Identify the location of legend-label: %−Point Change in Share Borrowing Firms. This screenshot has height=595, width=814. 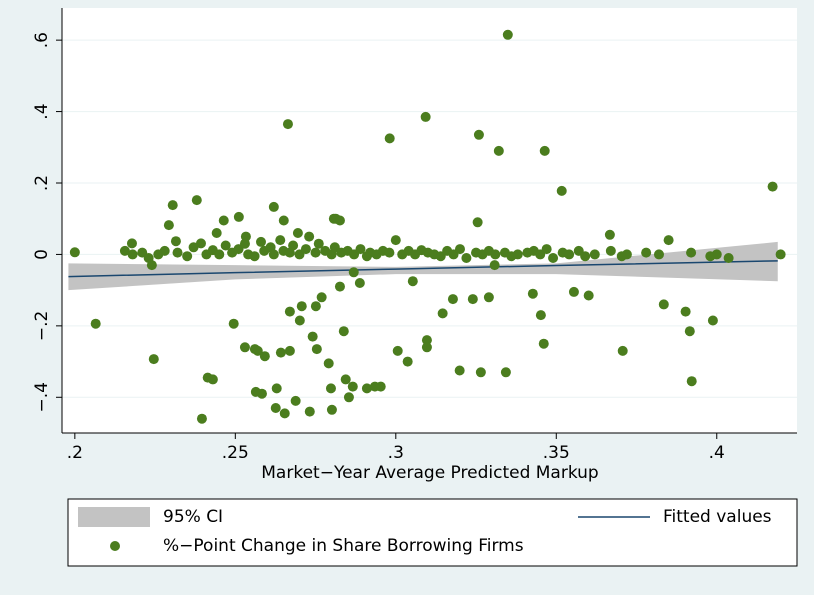
(343, 546).